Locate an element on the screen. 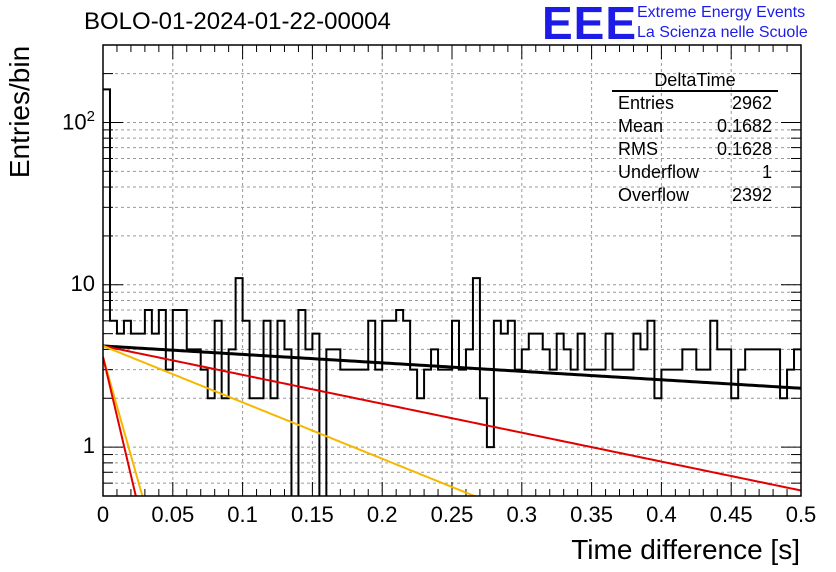 This screenshot has width=836, height=572. stats-label: Underflow is located at coordinates (659, 172).